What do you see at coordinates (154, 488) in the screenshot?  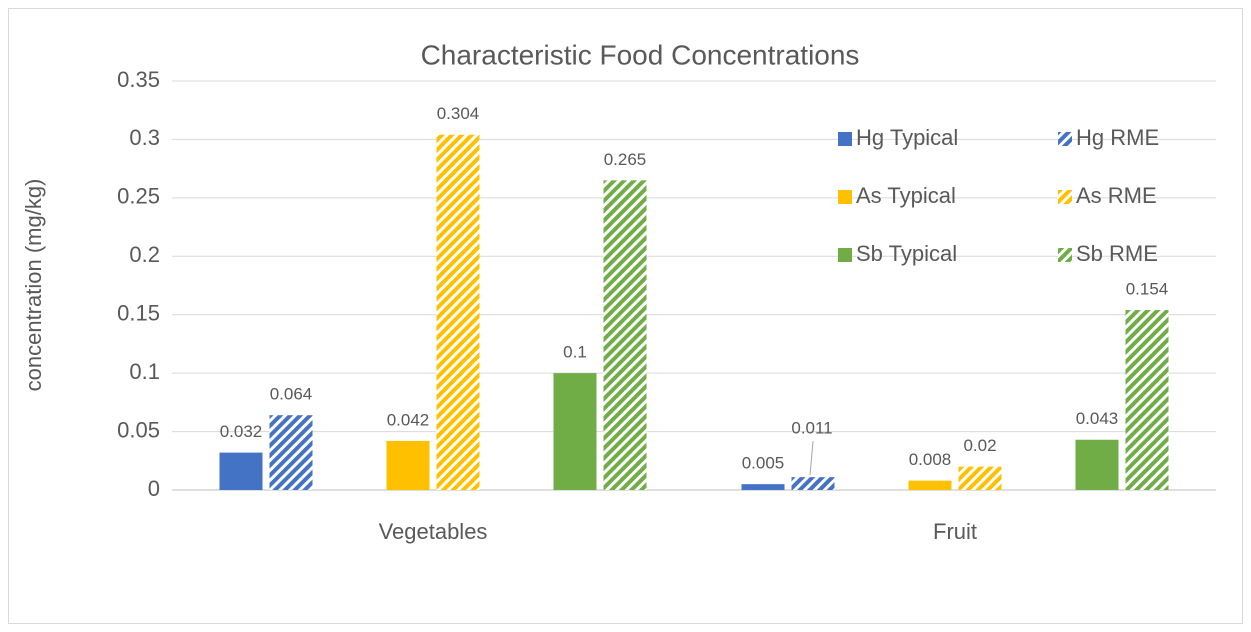 I see `y-tick-label: 0` at bounding box center [154, 488].